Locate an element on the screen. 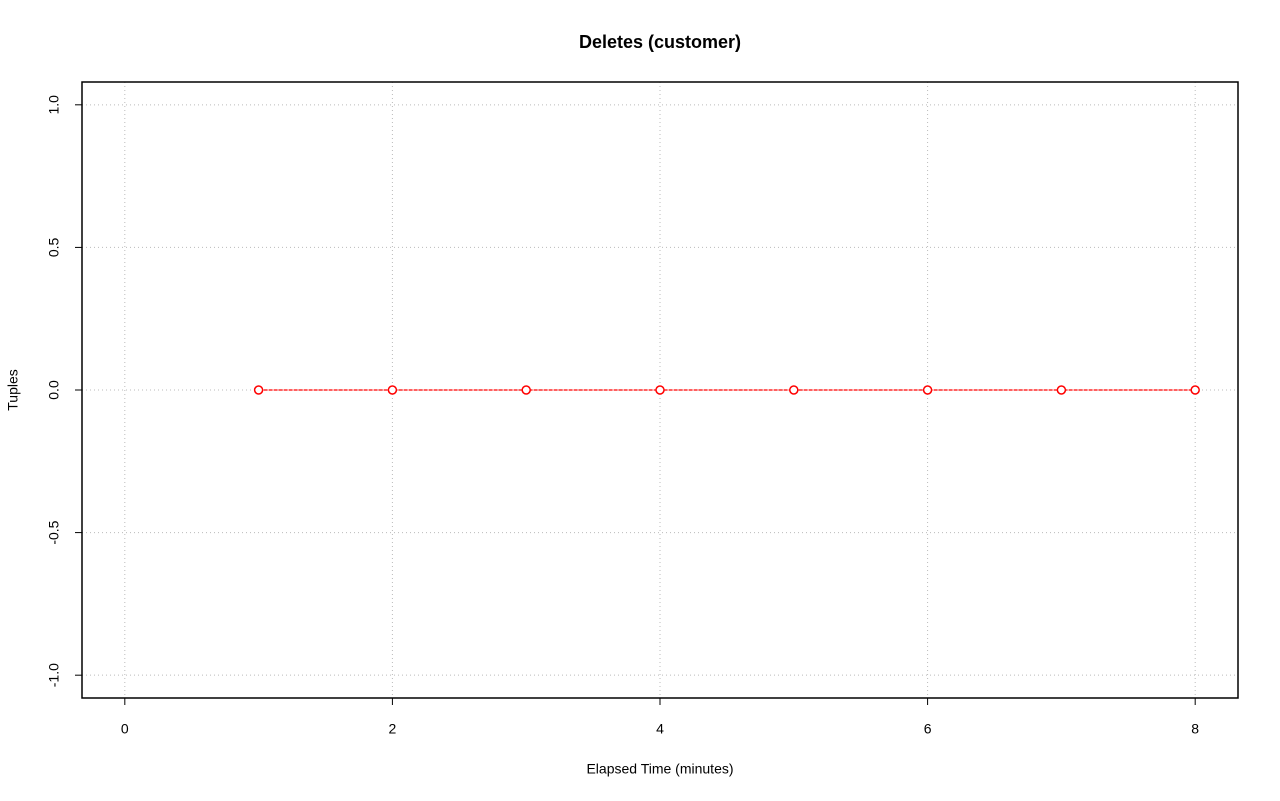 The image size is (1280, 801). x-tick-label: 6 is located at coordinates (928, 729).